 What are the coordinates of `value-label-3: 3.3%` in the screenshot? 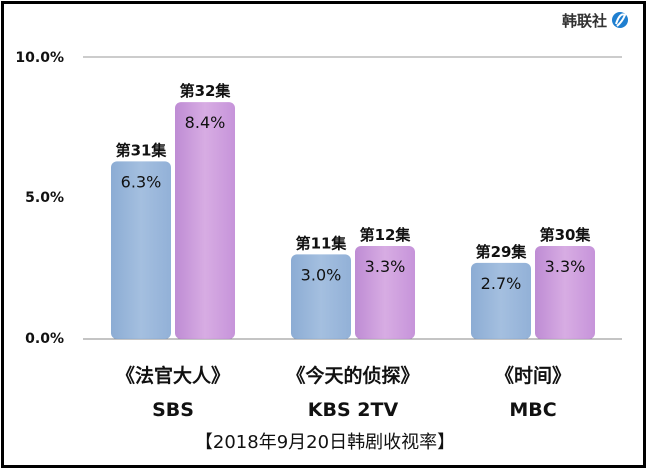 It's located at (385, 266).